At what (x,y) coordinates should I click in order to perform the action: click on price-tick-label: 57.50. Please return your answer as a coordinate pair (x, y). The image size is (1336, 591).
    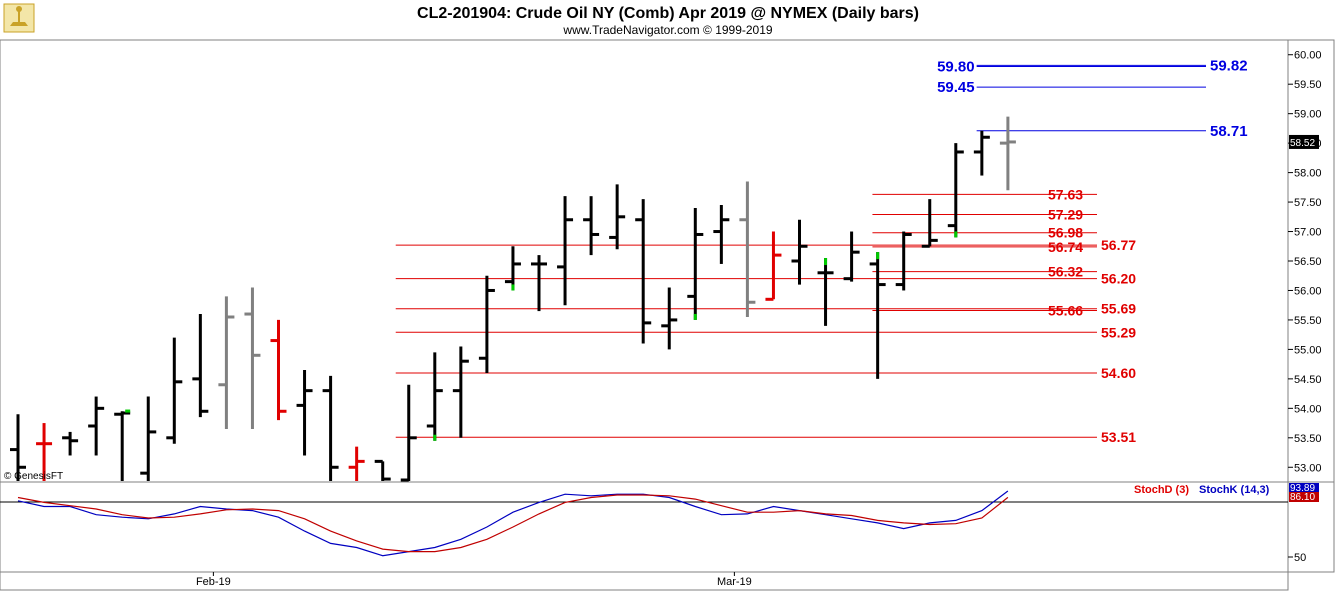
    Looking at the image, I should click on (1308, 203).